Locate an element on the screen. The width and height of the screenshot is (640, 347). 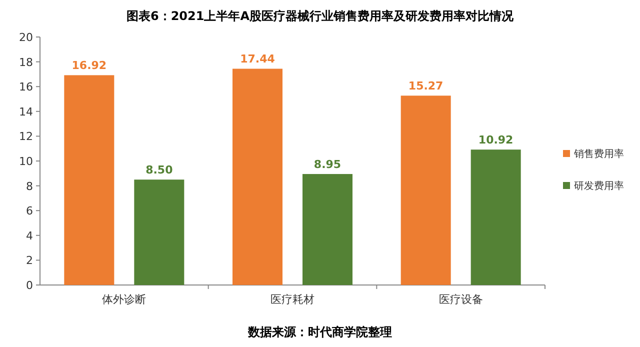
y-tick-label: 10 is located at coordinates (26, 161).